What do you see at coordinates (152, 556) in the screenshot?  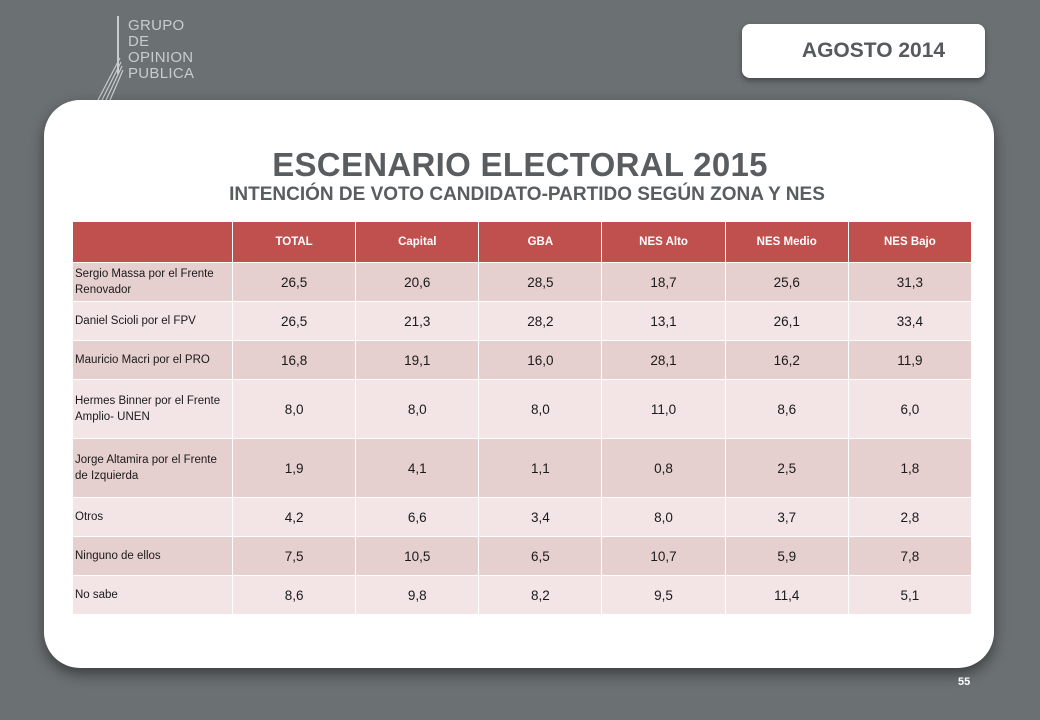 I see `row-label: Ninguno de ellos` at bounding box center [152, 556].